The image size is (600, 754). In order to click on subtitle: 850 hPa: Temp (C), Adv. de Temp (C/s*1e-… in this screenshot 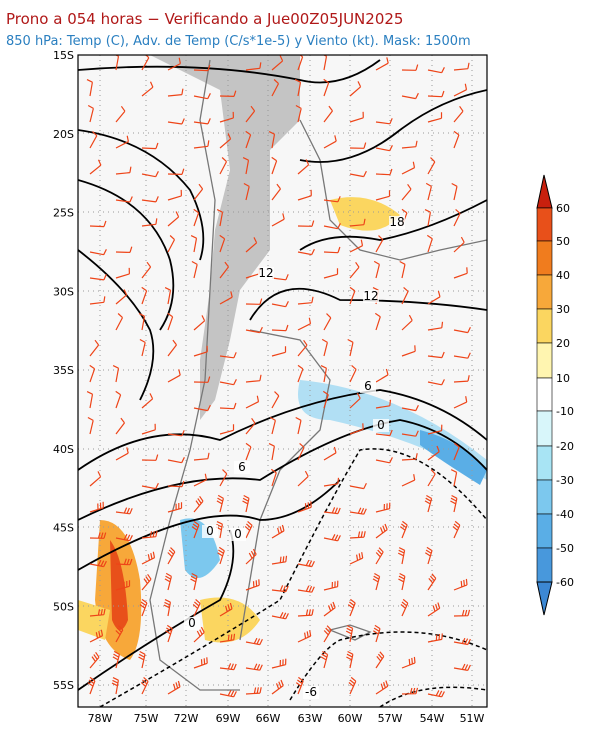, I will do `click(238, 41)`.